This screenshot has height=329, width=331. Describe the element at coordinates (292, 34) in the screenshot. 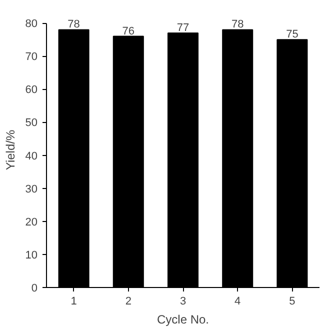

I see `data-label: 75` at that location.